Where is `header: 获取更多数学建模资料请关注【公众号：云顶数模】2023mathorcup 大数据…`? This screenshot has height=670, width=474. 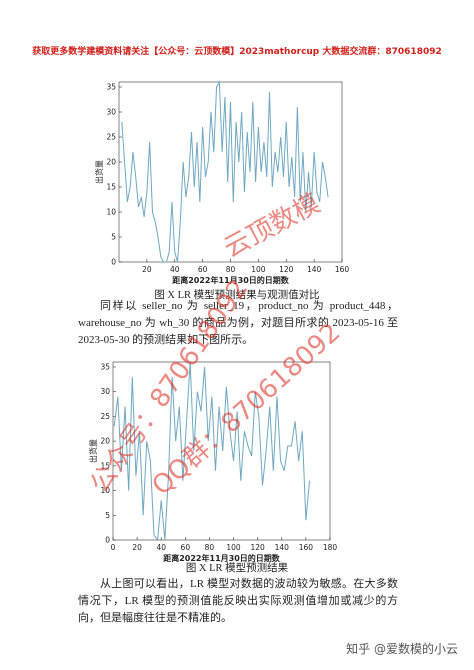
header: 获取更多数学建模资料请关注【公众号：云顶数模】2023mathorcup 大数据… is located at coordinates (237, 52).